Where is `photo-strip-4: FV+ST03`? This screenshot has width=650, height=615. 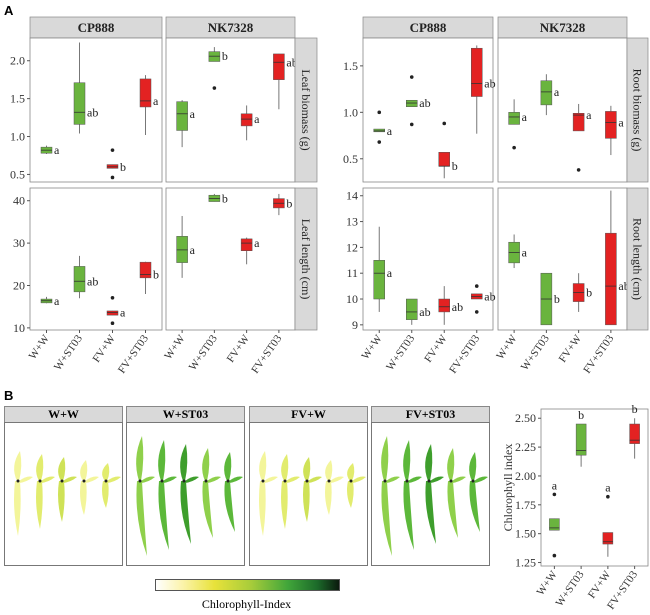 photo-strip-4: FV+ST03 is located at coordinates (430, 414).